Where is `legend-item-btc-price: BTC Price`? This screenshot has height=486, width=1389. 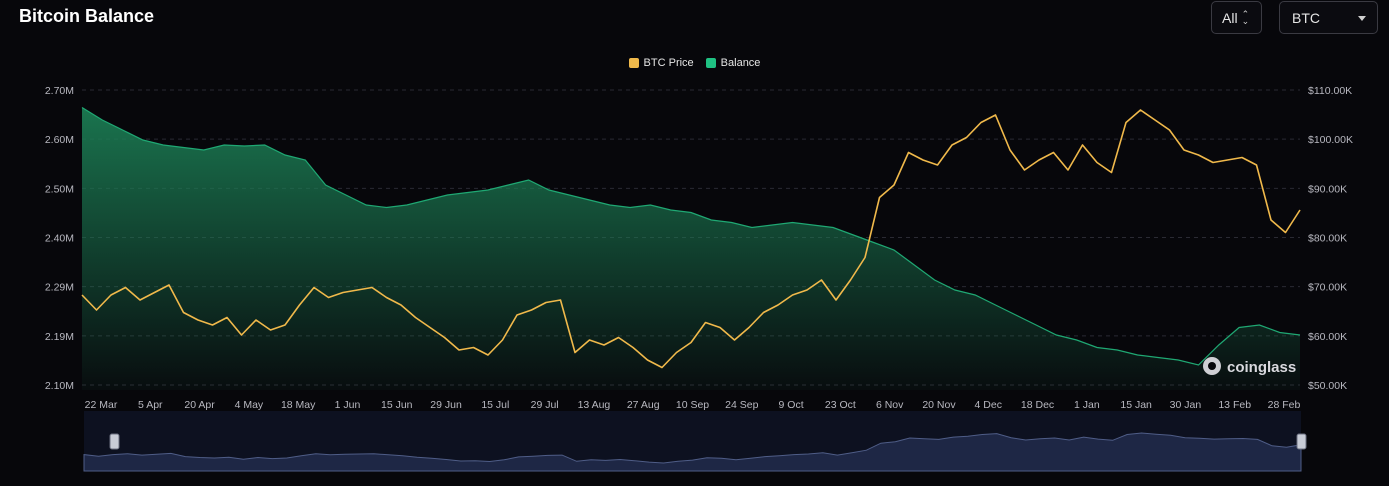
legend-item-btc-price: BTC Price is located at coordinates (661, 63).